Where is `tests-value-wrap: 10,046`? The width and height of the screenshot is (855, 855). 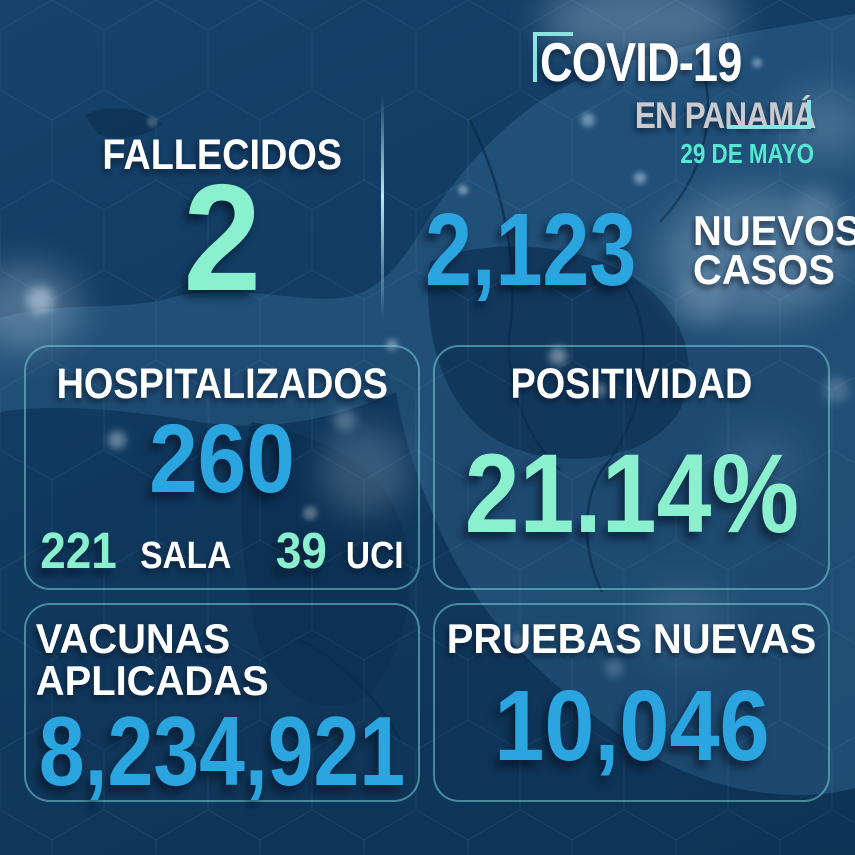
tests-value-wrap: 10,046 is located at coordinates (631, 730).